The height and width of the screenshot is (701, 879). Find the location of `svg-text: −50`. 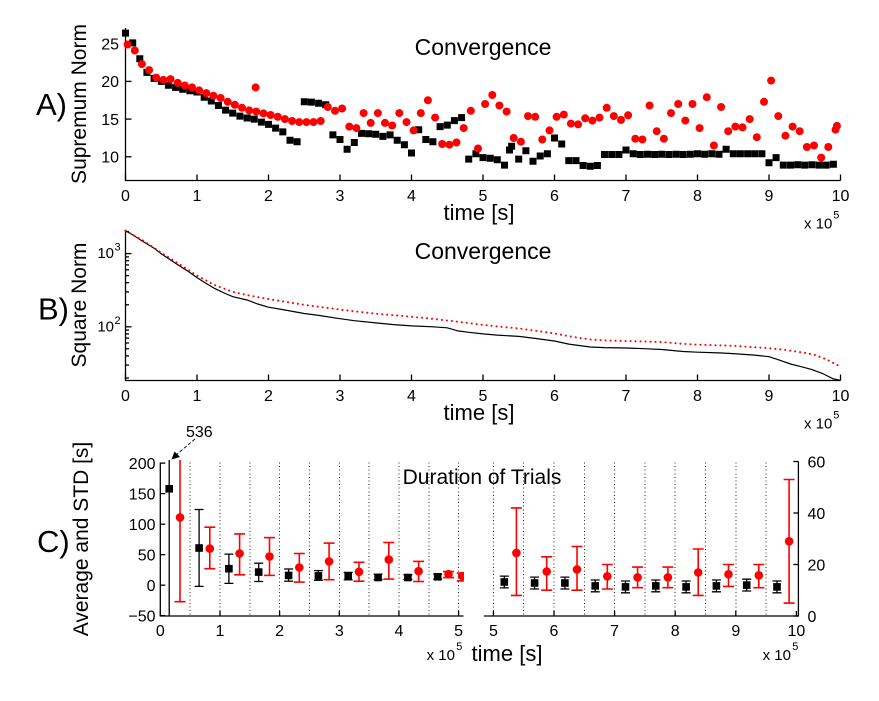

svg-text: −50 is located at coordinates (141, 617).